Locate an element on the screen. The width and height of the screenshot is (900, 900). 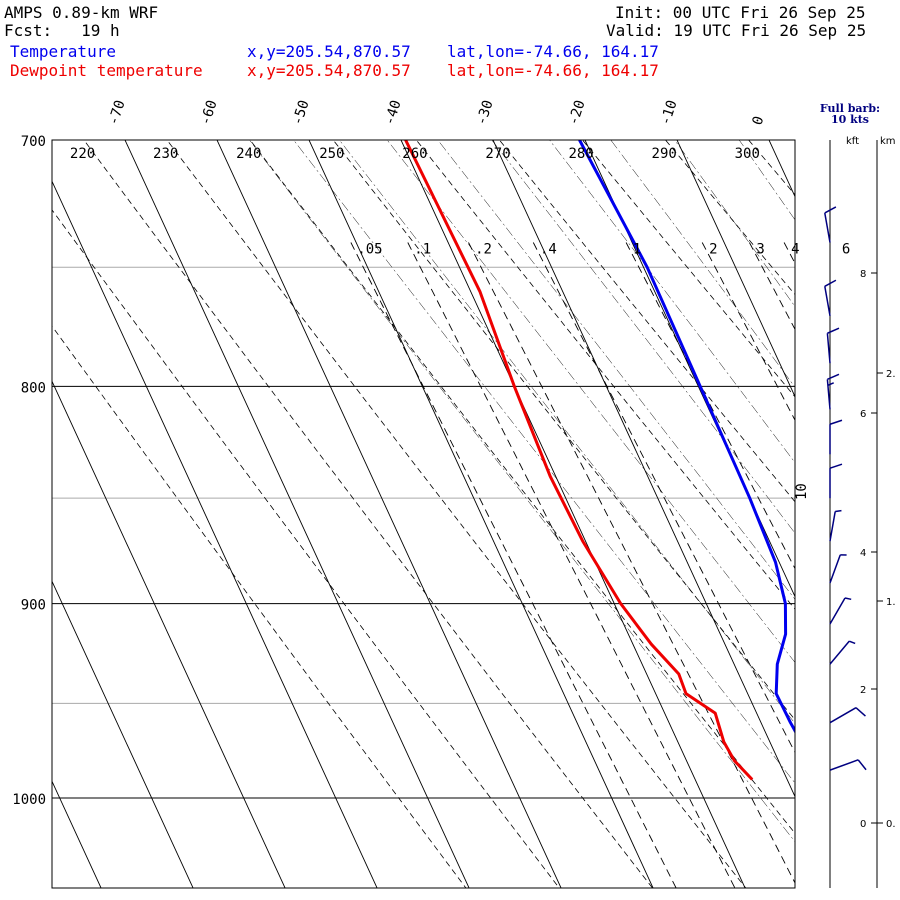
theta-label: 290 is located at coordinates (664, 154).